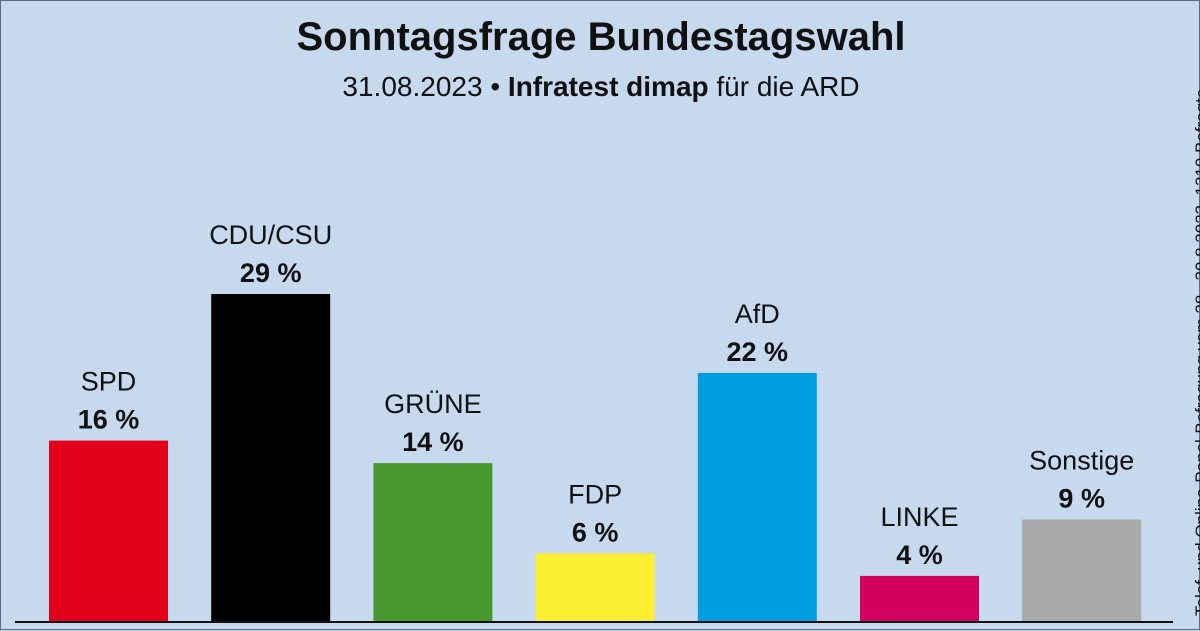 The width and height of the screenshot is (1200, 631). Describe the element at coordinates (601, 37) in the screenshot. I see `chart-title: Sonntagsfrage Bundestagswahl` at that location.